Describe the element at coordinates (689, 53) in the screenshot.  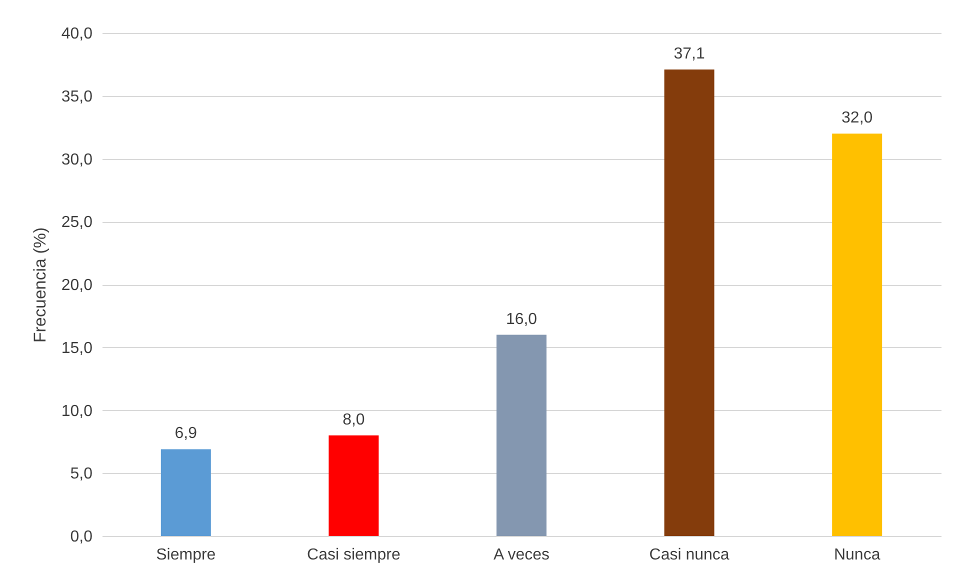
I see `data-label: 37,1` at that location.